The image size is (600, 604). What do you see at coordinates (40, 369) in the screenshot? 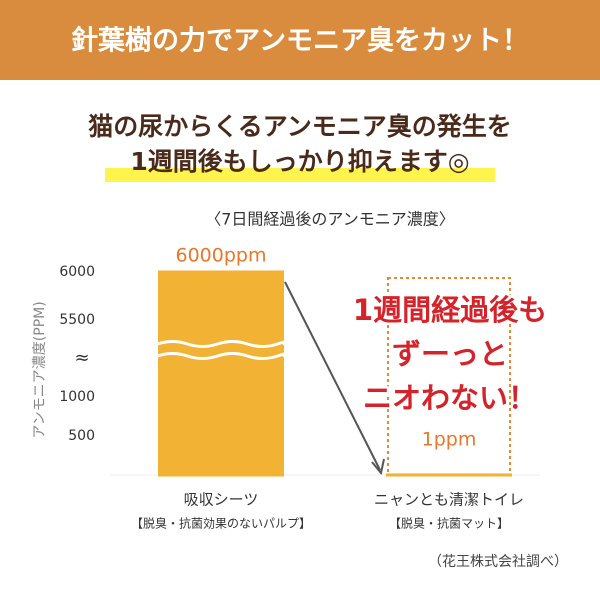
I see `y-axis-label: アンモニア濃度(PPM)` at bounding box center [40, 369].